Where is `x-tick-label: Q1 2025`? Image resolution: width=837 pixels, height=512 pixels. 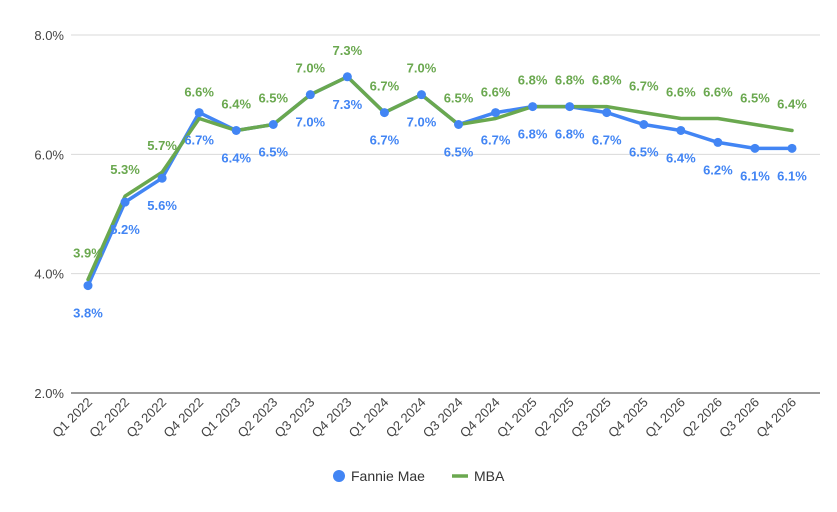 x-tick-label: Q1 2025 is located at coordinates (517, 418).